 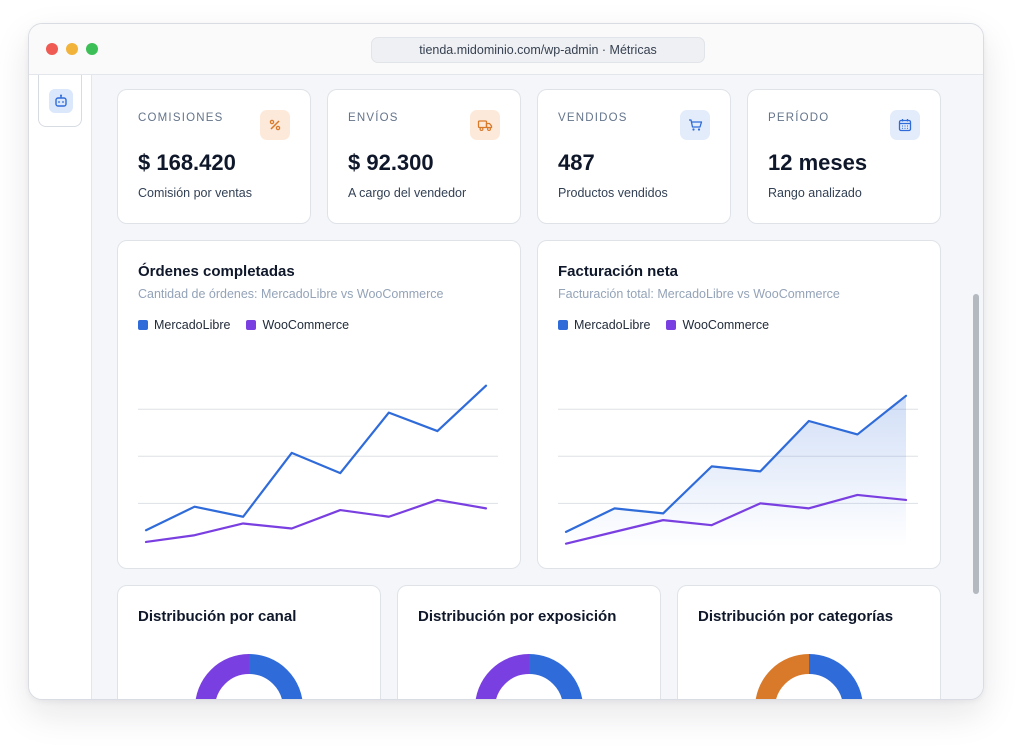 I want to click on donut-slice-a, so click(x=835, y=676).